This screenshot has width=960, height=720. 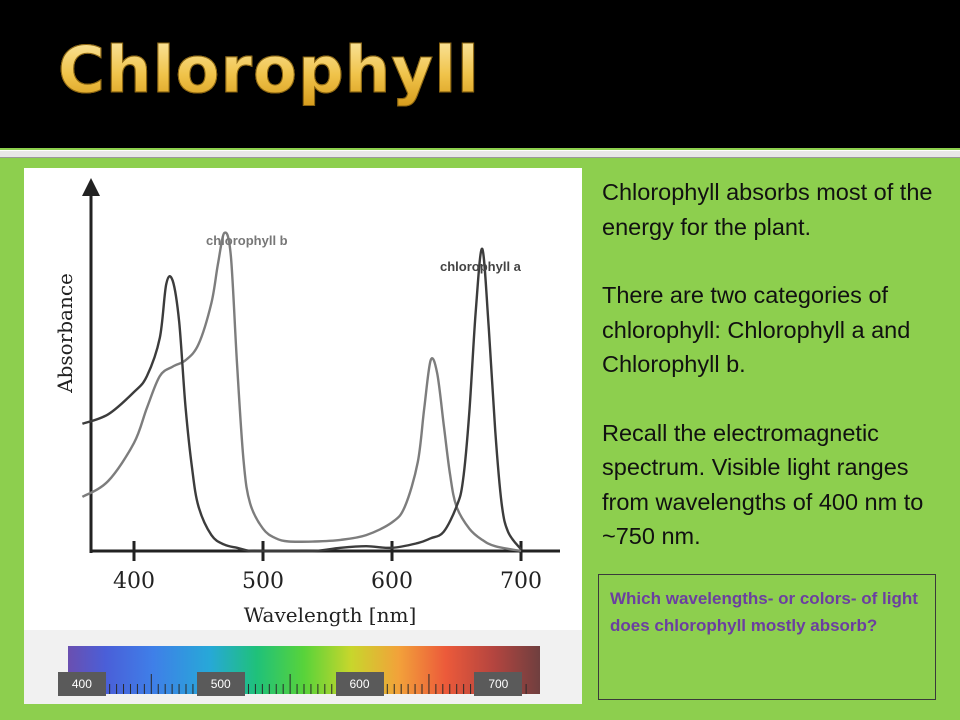 What do you see at coordinates (481, 266) in the screenshot?
I see `series-label-chlorophyll-a: chlorophyll a` at bounding box center [481, 266].